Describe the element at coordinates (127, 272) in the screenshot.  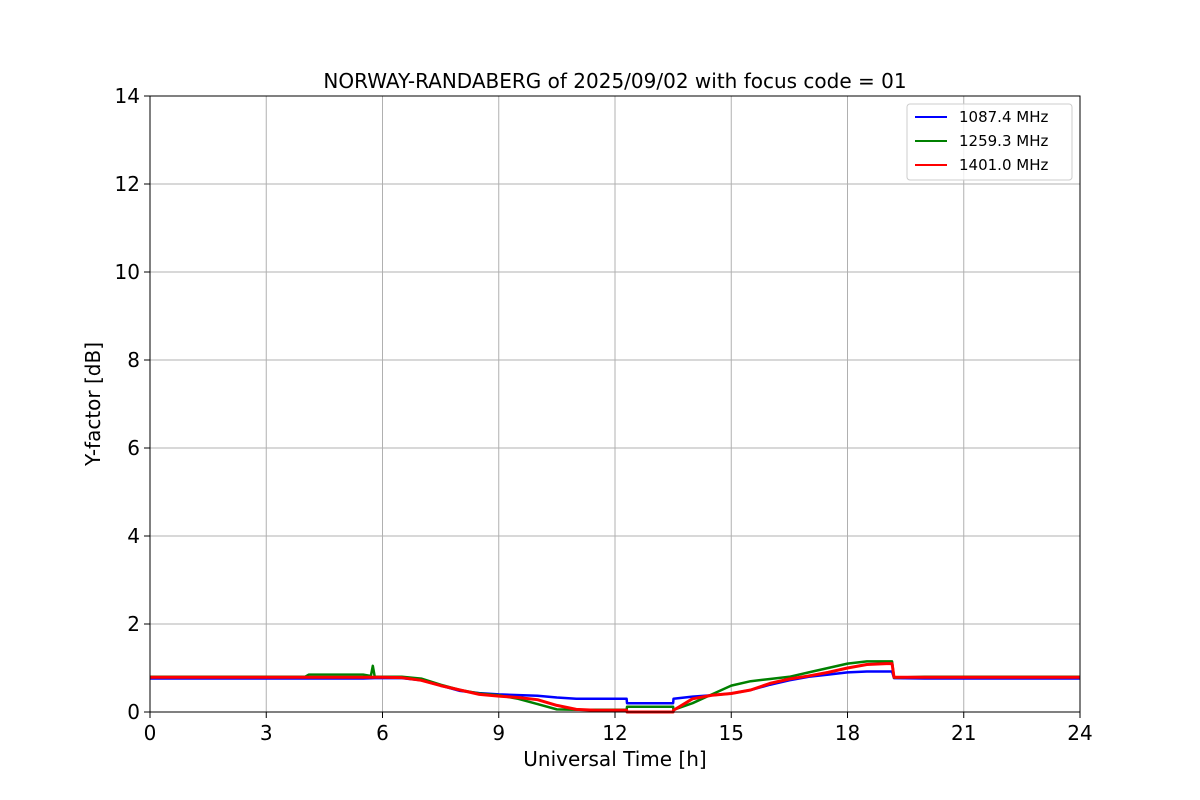
I see `y-tick-label: 10` at that location.